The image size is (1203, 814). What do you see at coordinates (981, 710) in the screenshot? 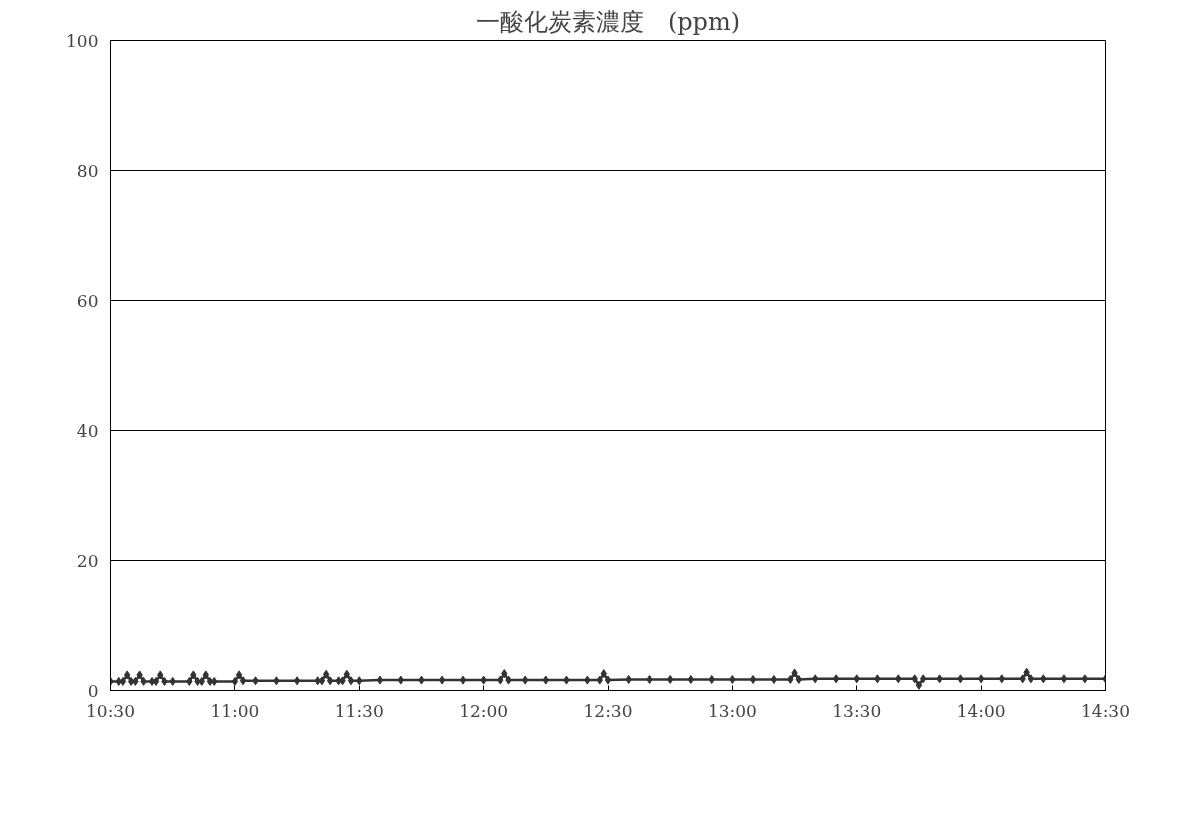
I see `x-tick-label: 14:00` at bounding box center [981, 710].